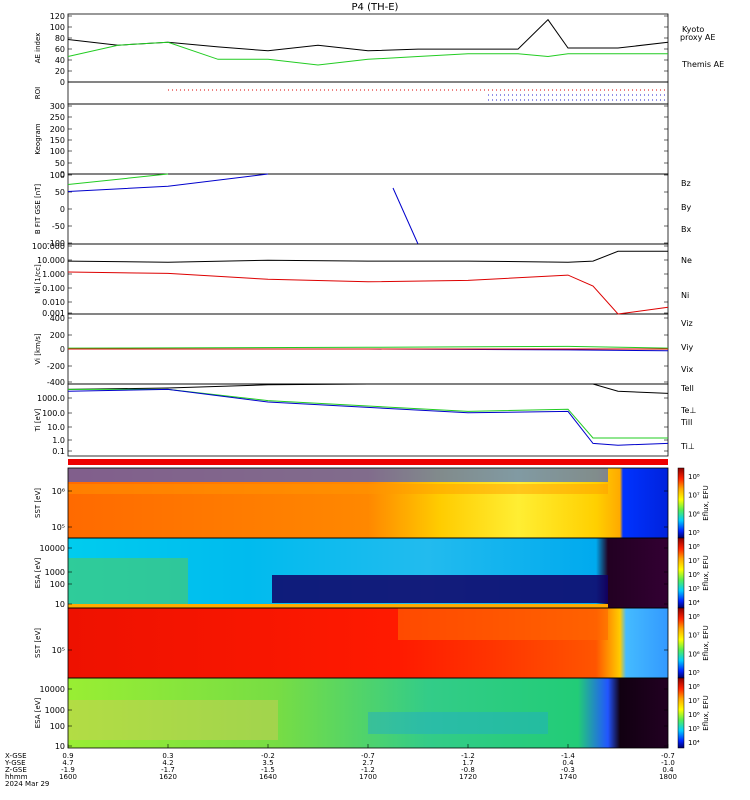  Describe the element at coordinates (694, 687) in the screenshot. I see `esae-cbtick: 10⁸` at that location.